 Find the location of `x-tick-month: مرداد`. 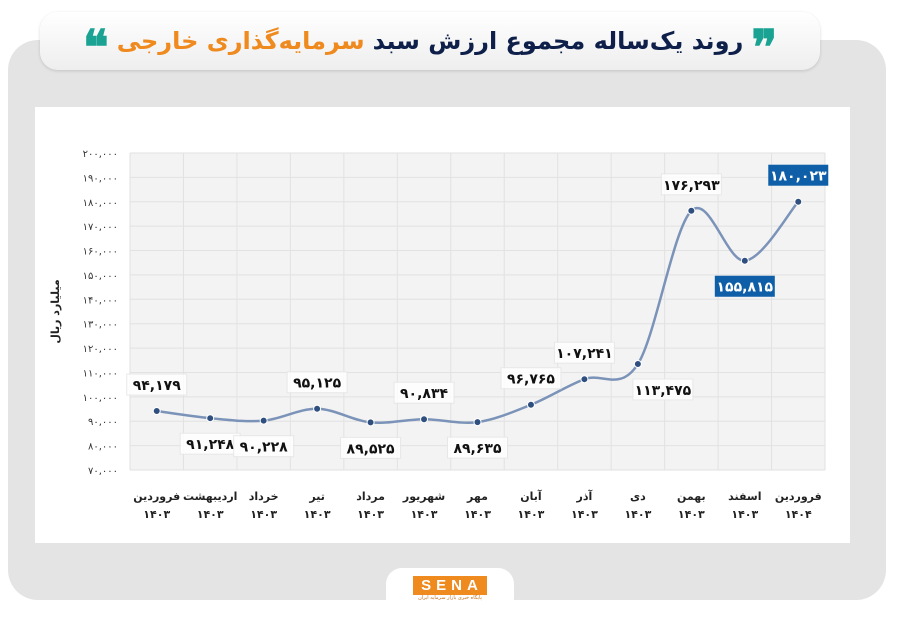

x-tick-month: مرداد is located at coordinates (370, 496).